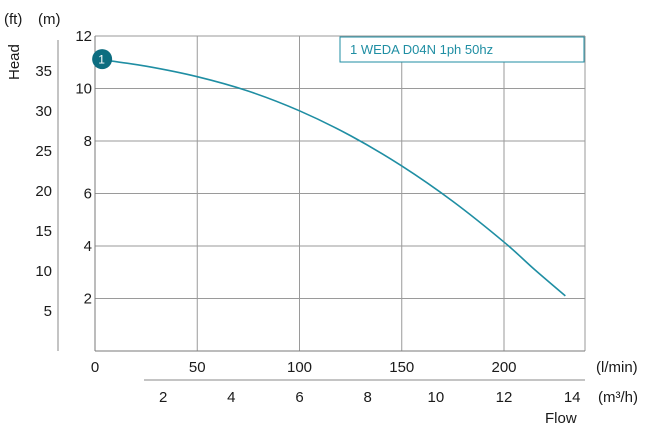  What do you see at coordinates (43, 111) in the screenshot?
I see `y-tick-label-ft: 30` at bounding box center [43, 111].